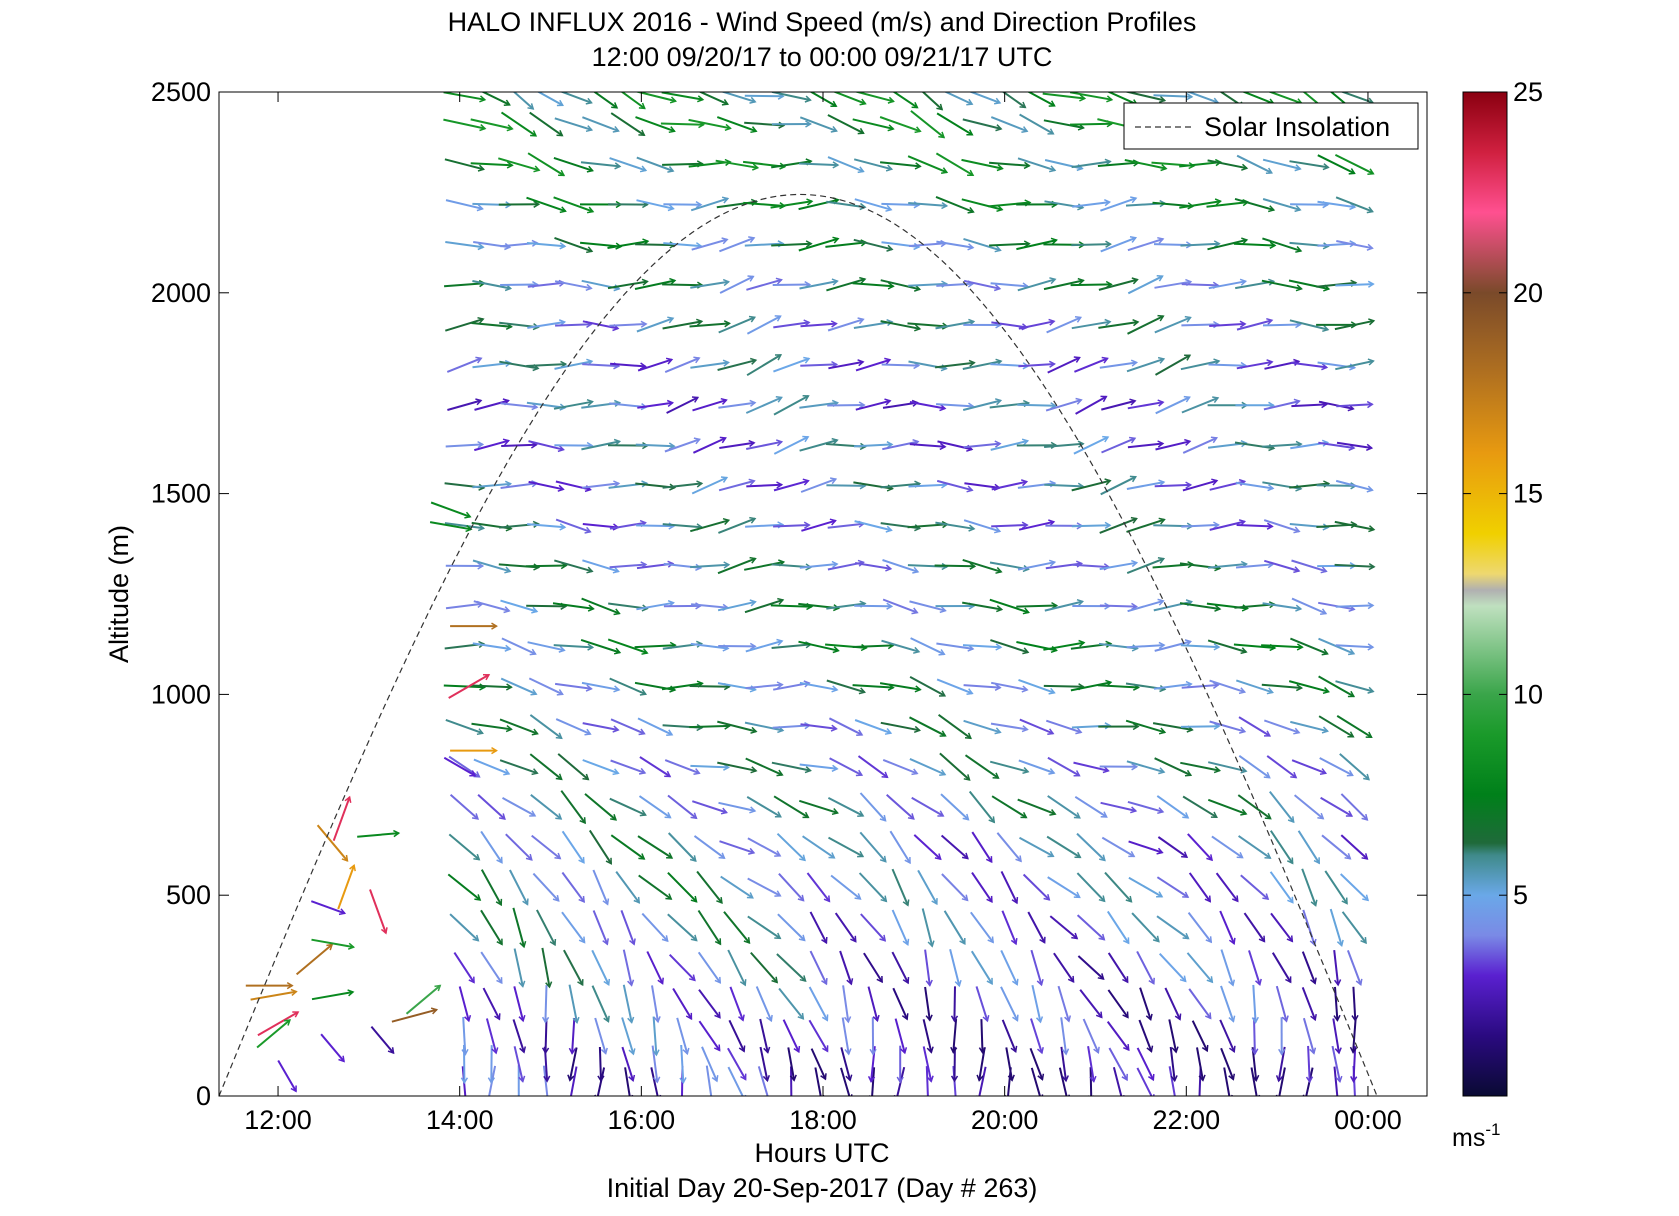  I want to click on colorbar, so click(1485, 594).